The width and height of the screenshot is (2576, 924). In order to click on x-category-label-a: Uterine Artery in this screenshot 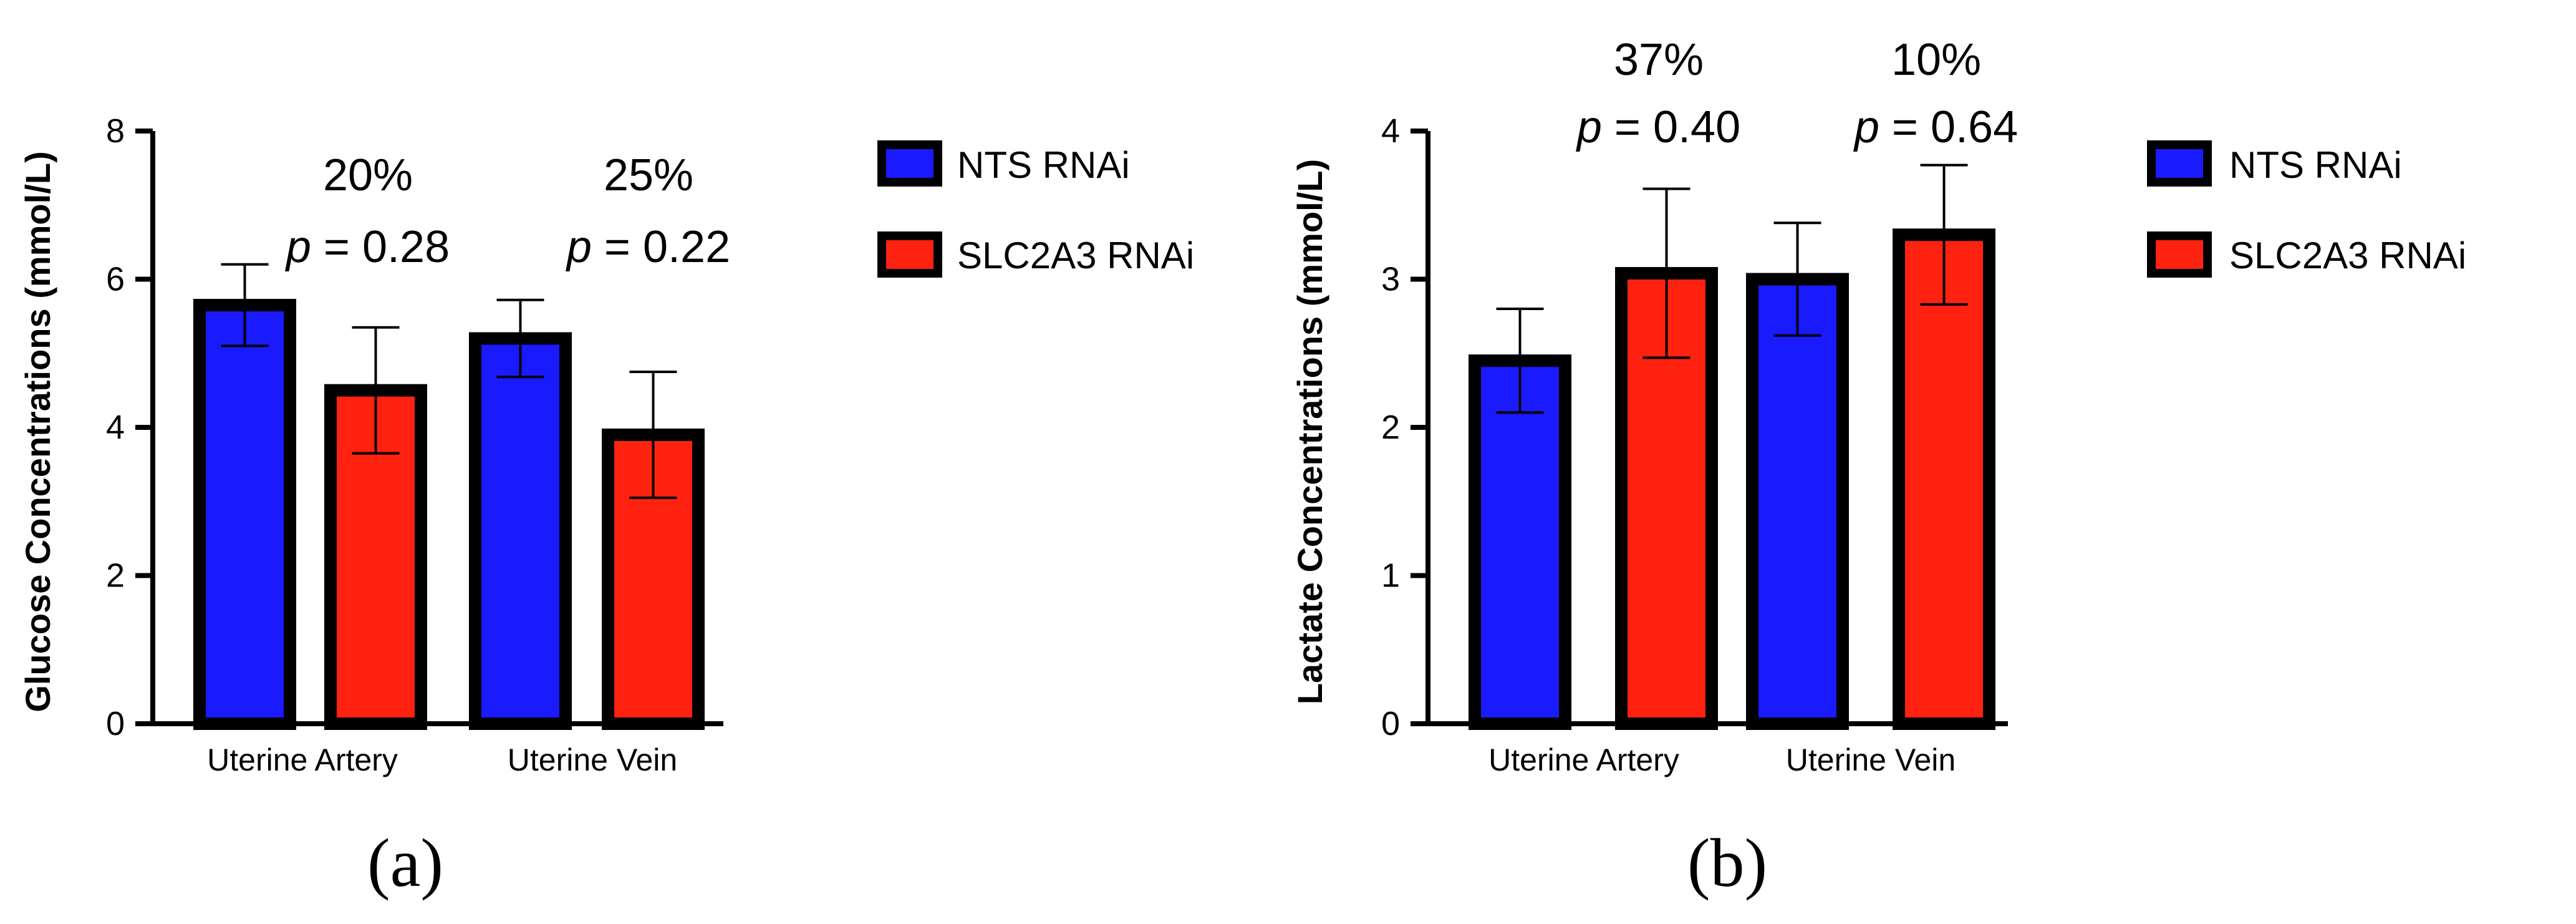, I will do `click(302, 759)`.